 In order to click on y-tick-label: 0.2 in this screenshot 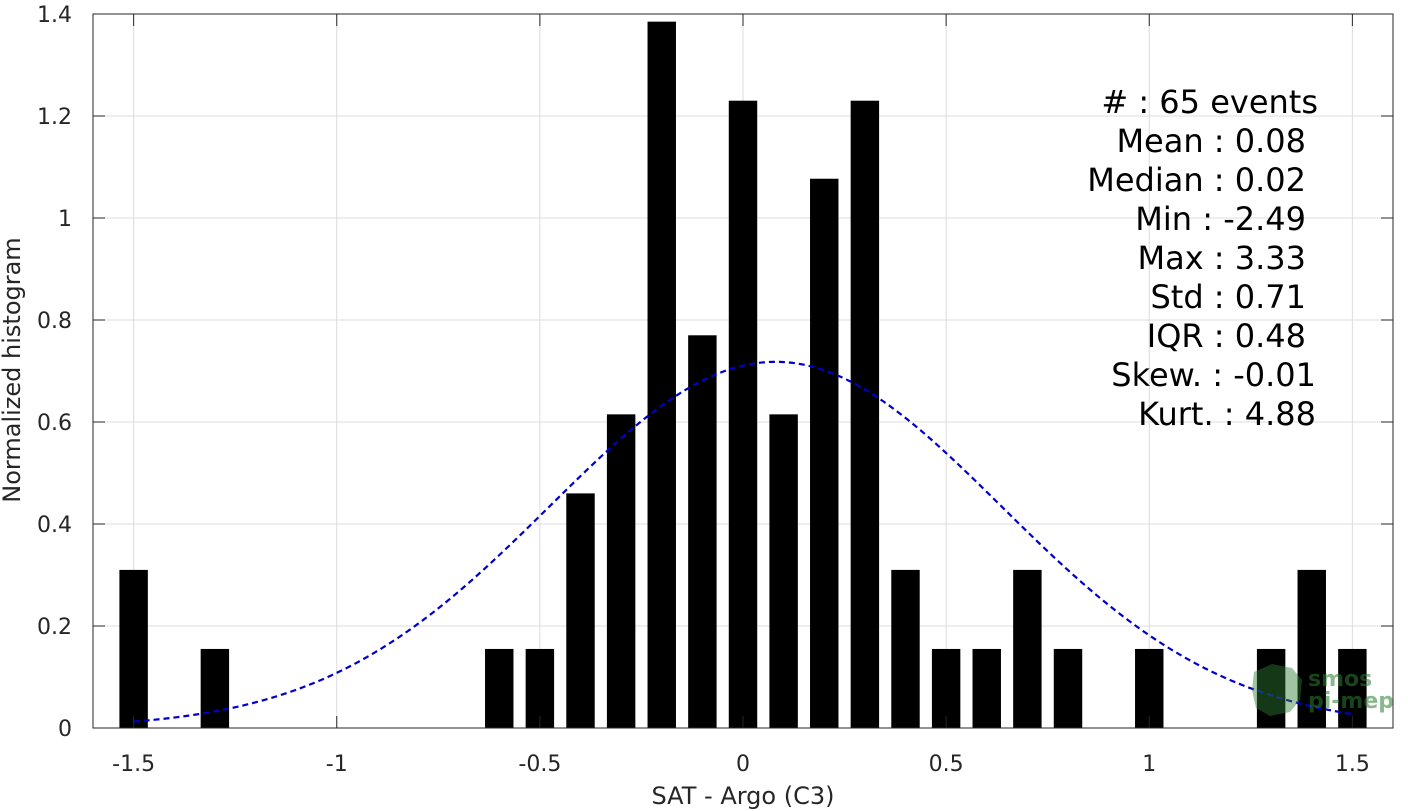, I will do `click(54, 627)`.